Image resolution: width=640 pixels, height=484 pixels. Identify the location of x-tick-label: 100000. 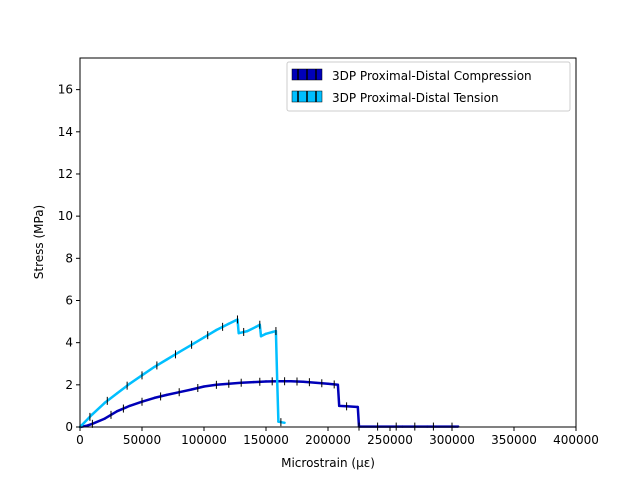
(204, 440).